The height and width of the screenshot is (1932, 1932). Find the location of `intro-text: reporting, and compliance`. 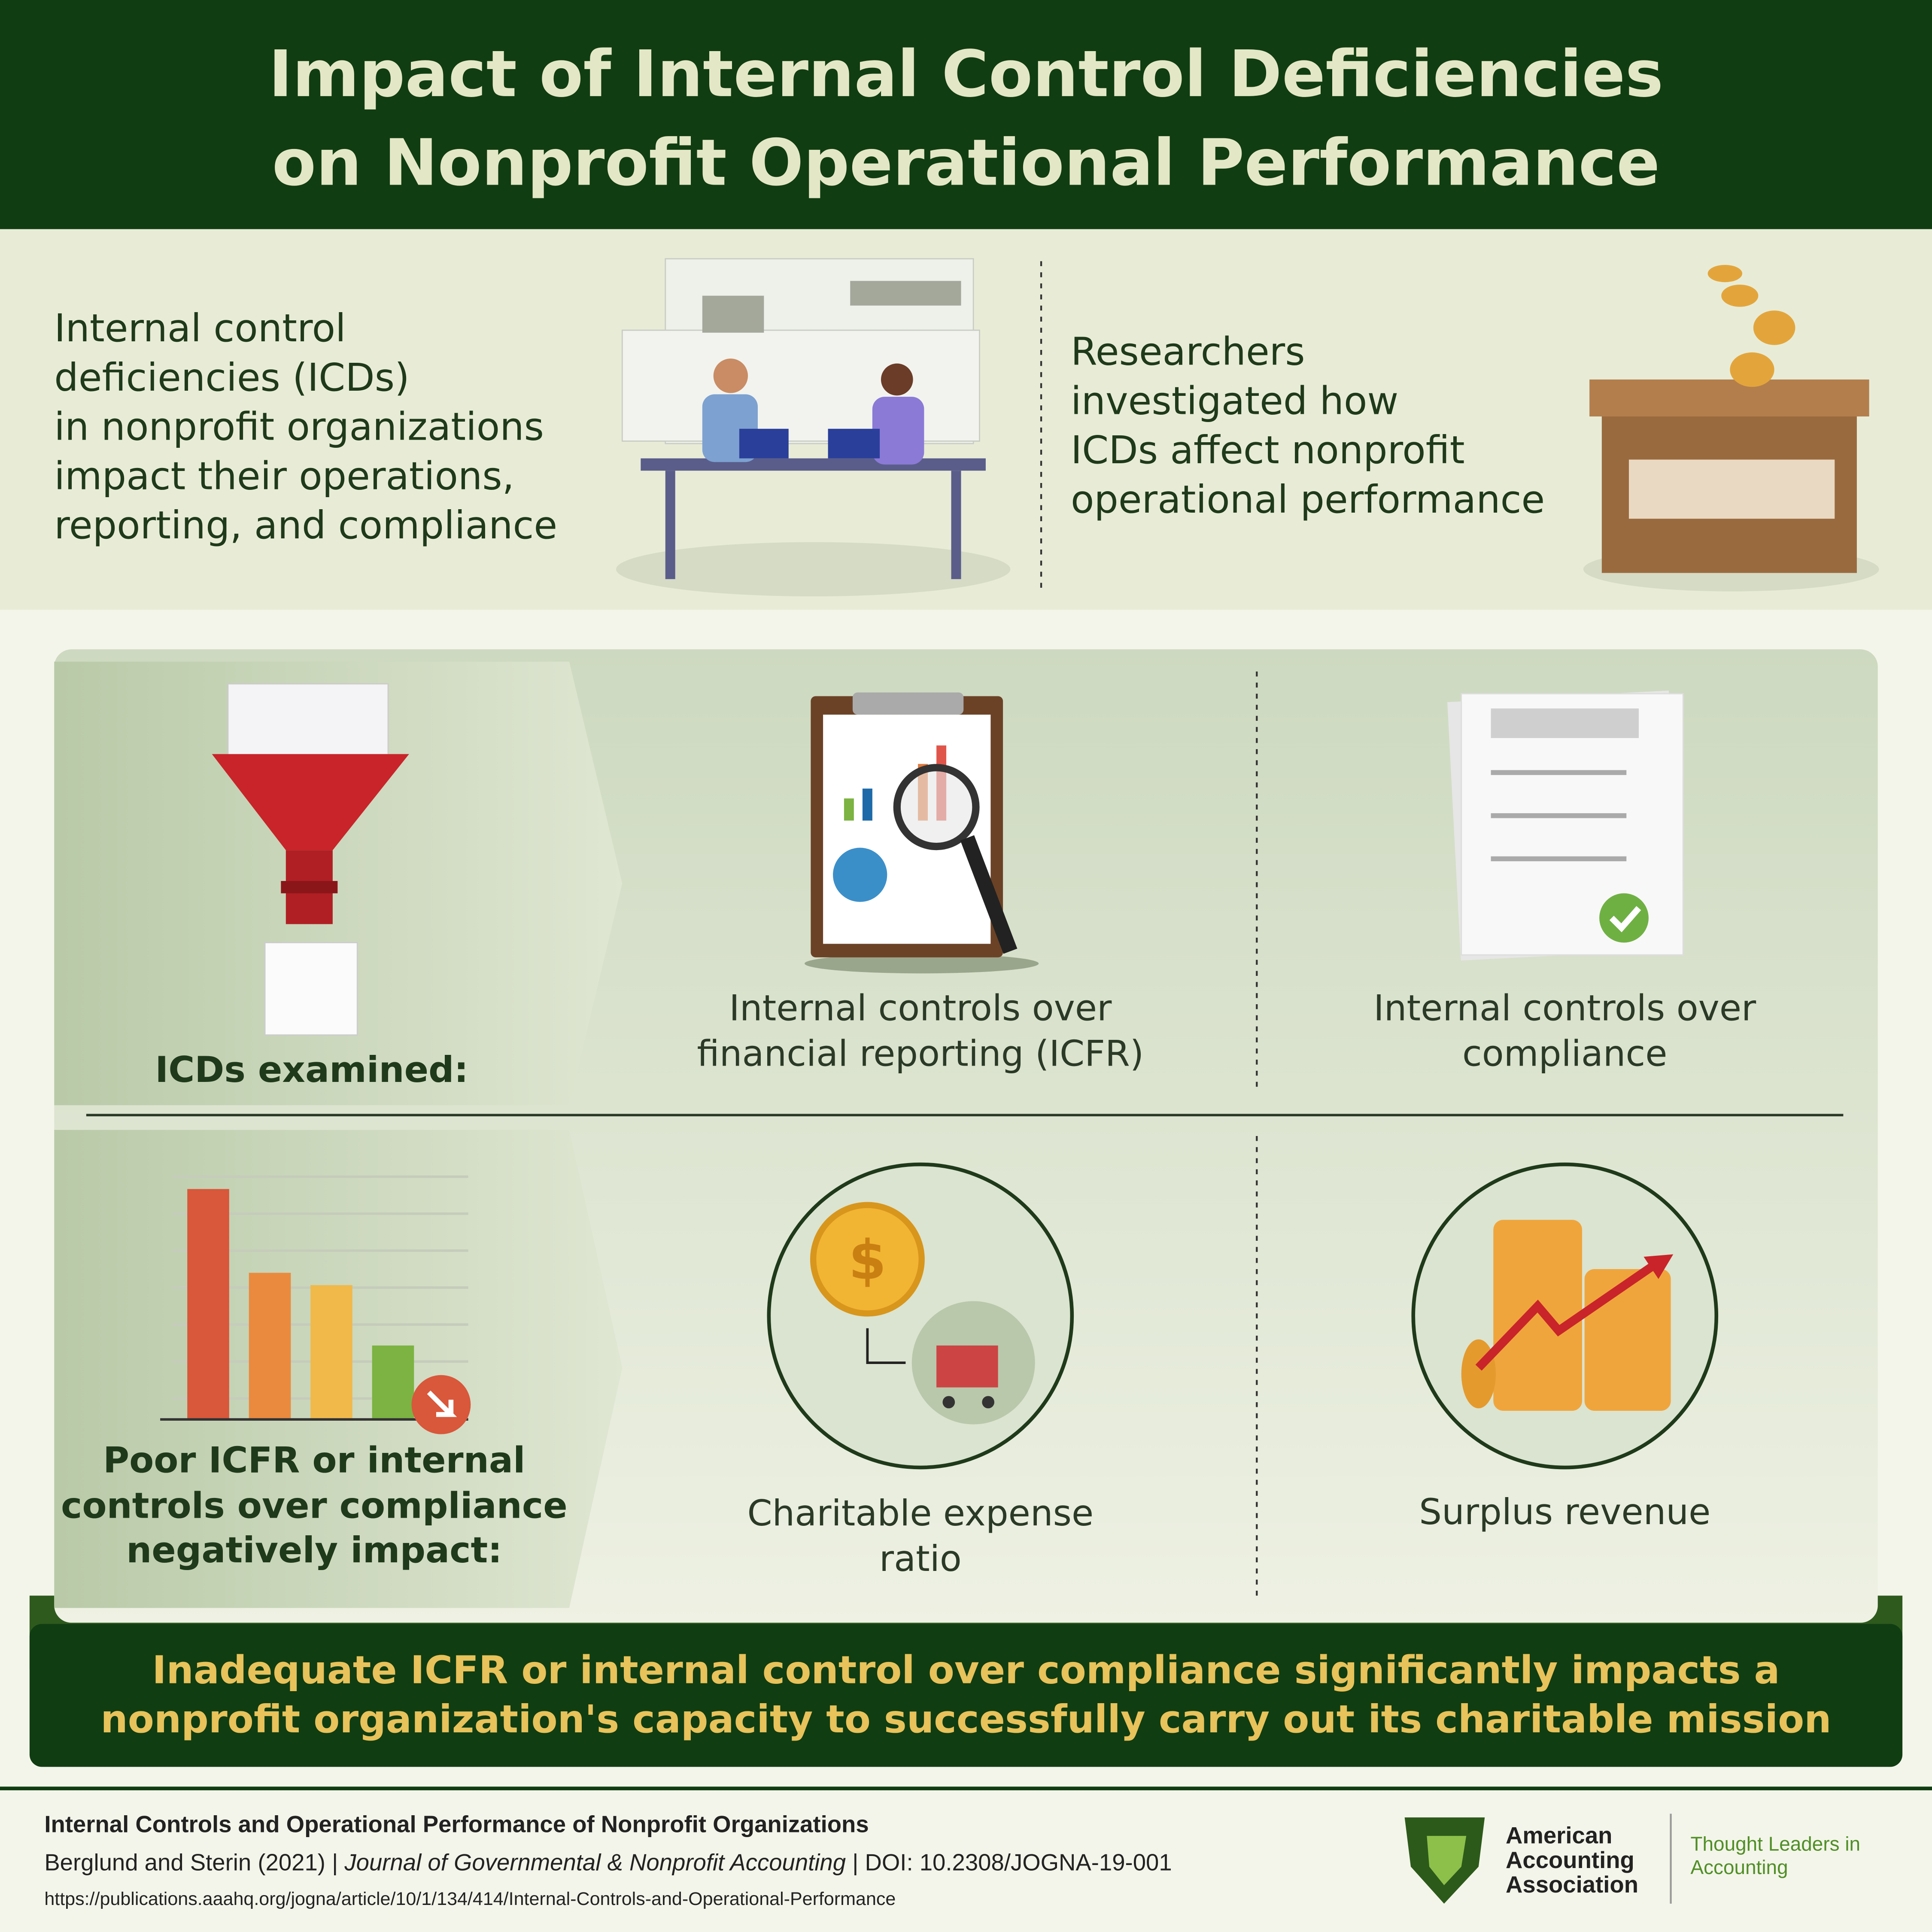

intro-text: reporting, and compliance is located at coordinates (305, 525).